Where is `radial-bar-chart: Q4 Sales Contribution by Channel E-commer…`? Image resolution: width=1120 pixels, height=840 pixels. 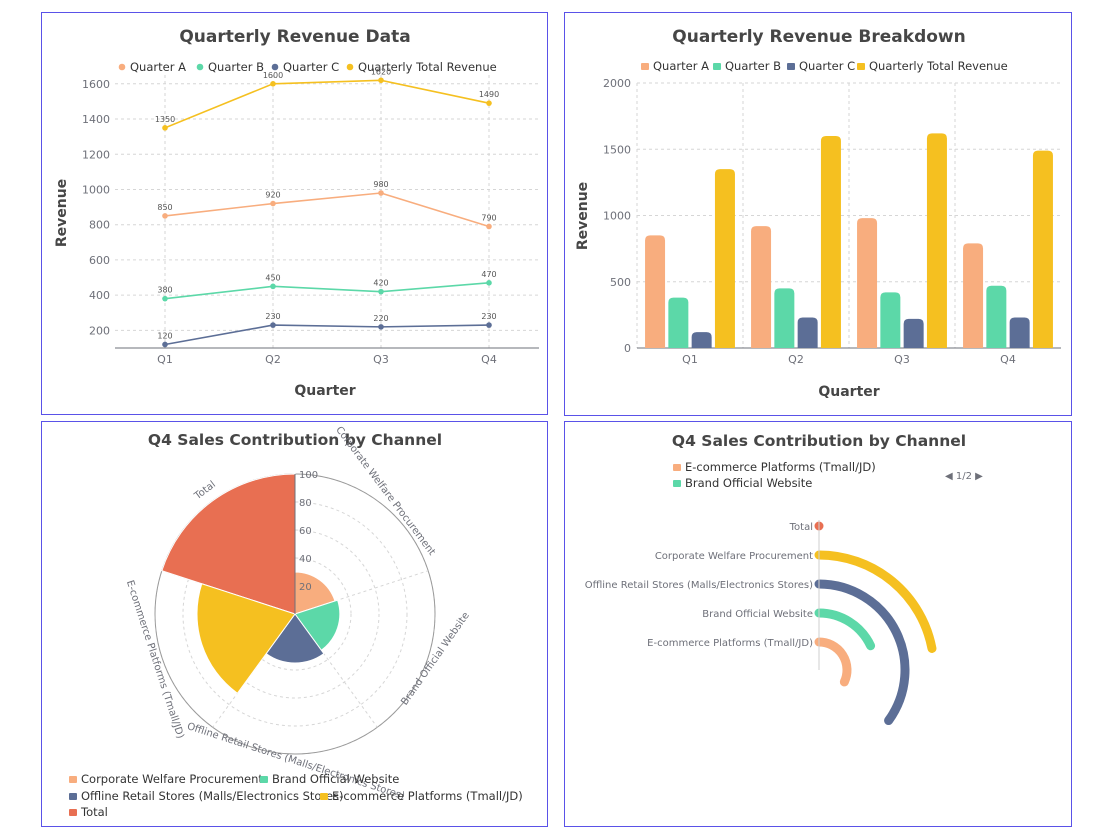
radial-bar-chart: Q4 Sales Contribution by Channel E-commer… is located at coordinates (784, 579).